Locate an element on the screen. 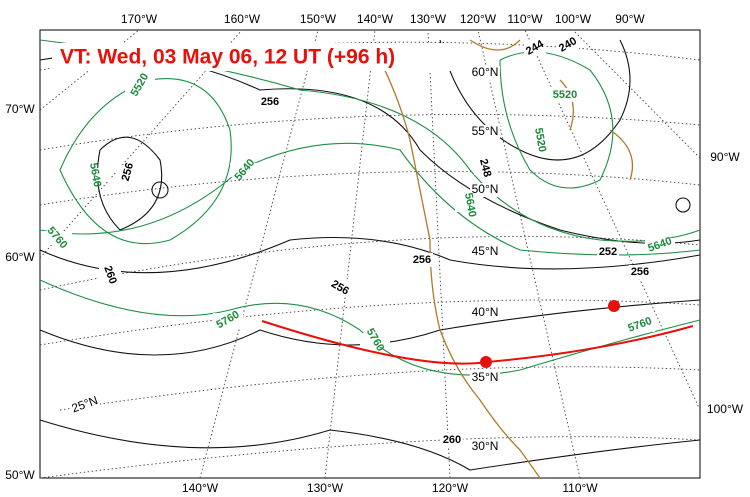 The height and width of the screenshot is (497, 750). longitude-label: 50°W is located at coordinates (20, 475).